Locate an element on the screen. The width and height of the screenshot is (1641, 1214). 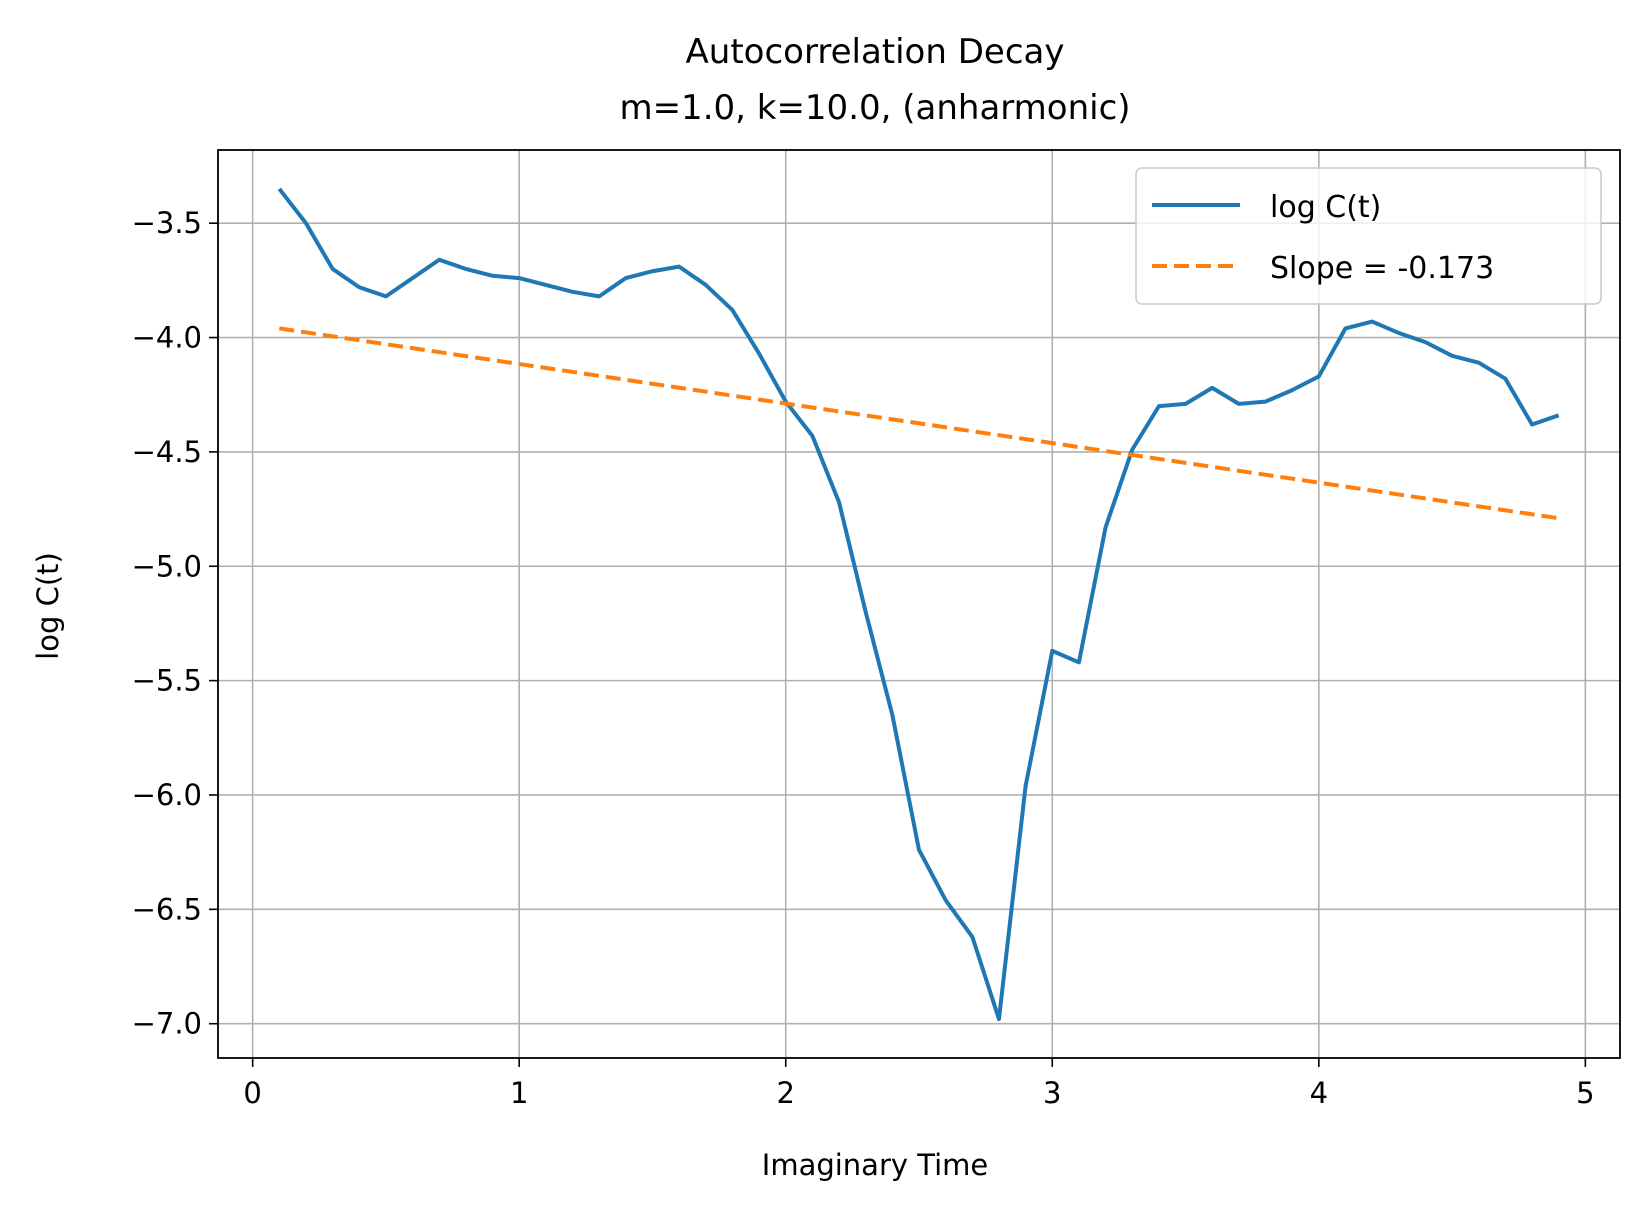
x-tick-label: 0 is located at coordinates (252, 1093).